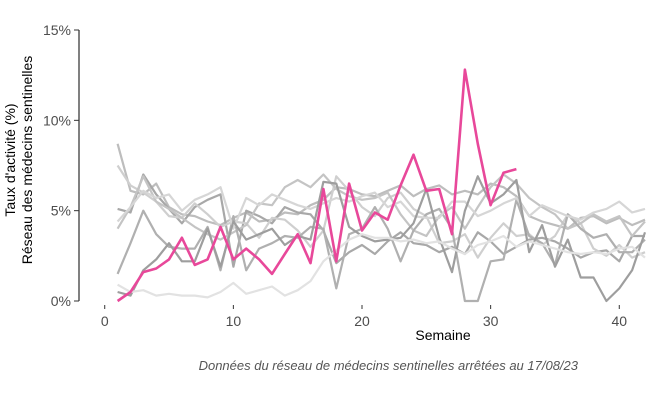 The height and width of the screenshot is (400, 648). Describe the element at coordinates (362, 321) in the screenshot. I see `x-tick-label: 20` at that location.